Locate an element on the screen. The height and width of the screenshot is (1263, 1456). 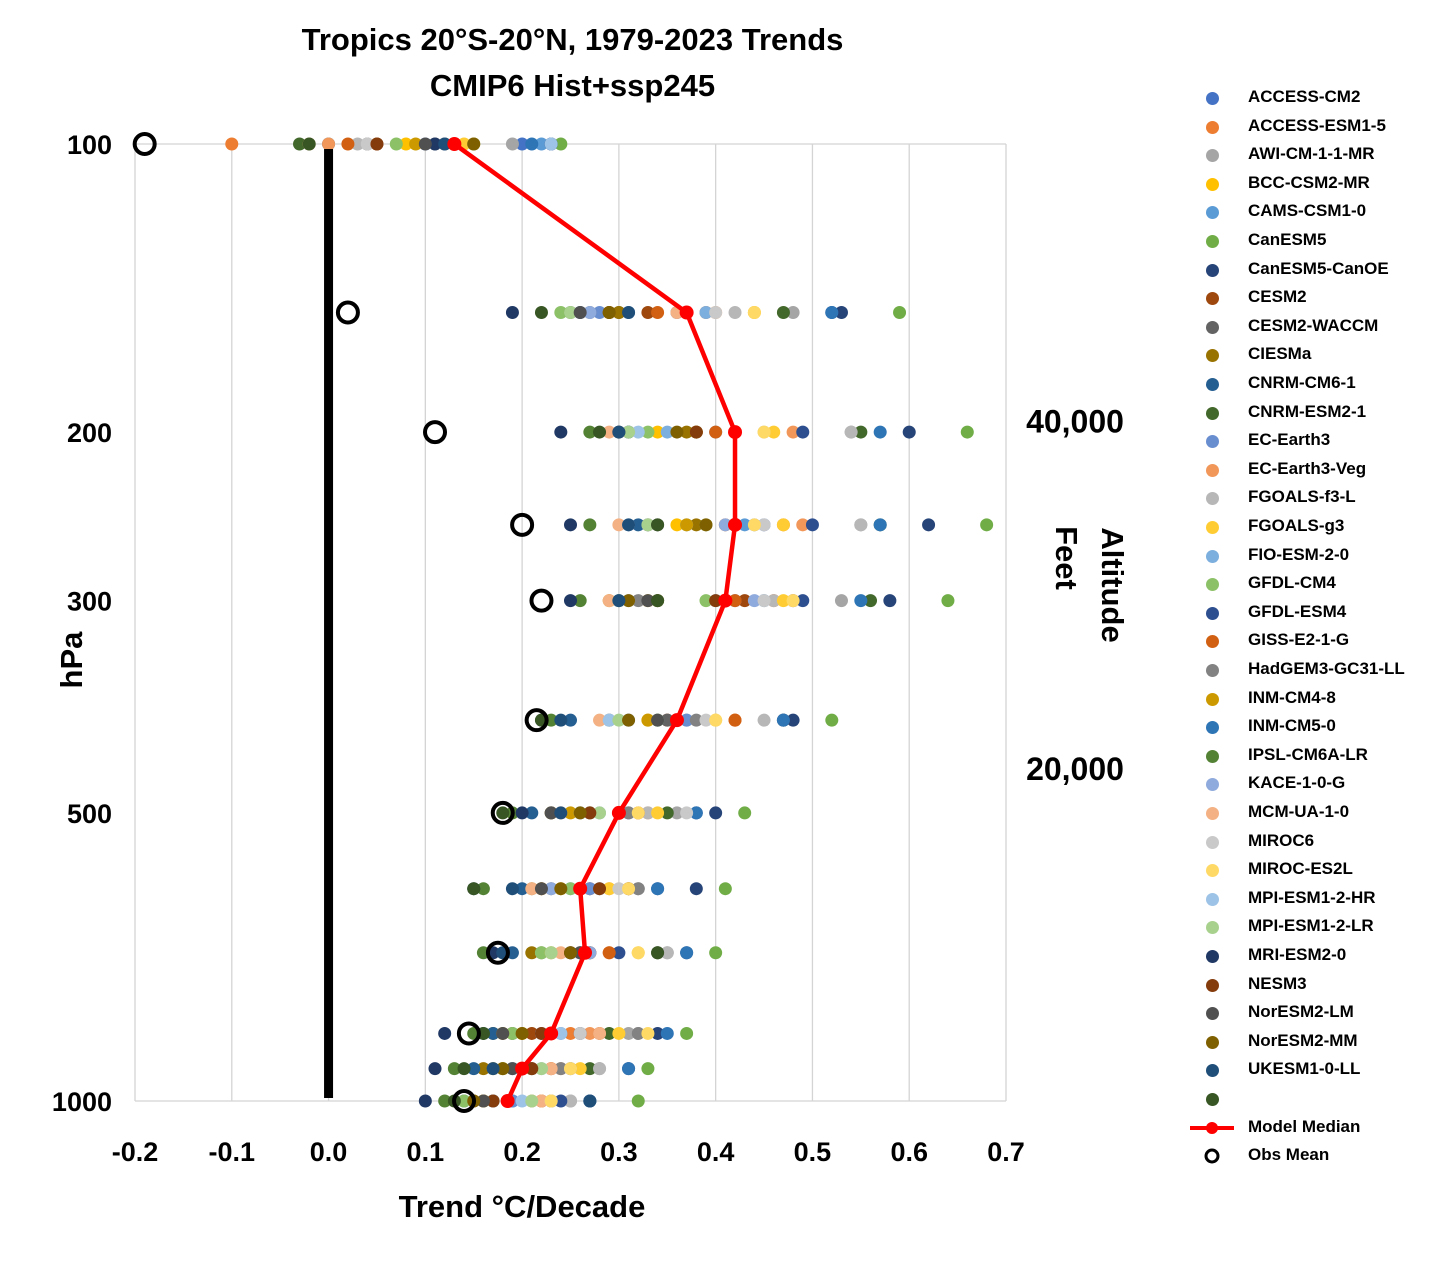
legend-item: UKESM1-0-LL is located at coordinates (1323, 1070).